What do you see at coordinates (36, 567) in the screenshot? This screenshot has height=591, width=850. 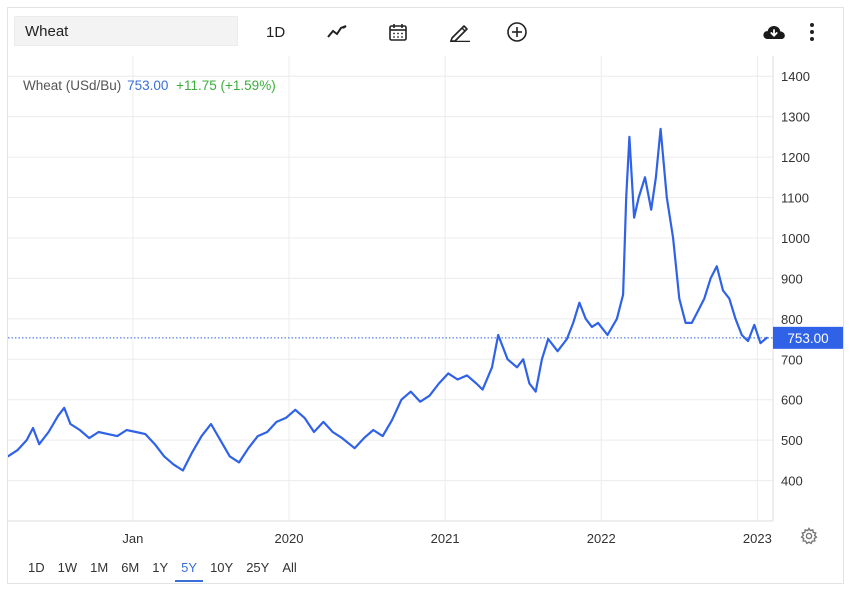 I see `range-button-1d: 1D` at bounding box center [36, 567].